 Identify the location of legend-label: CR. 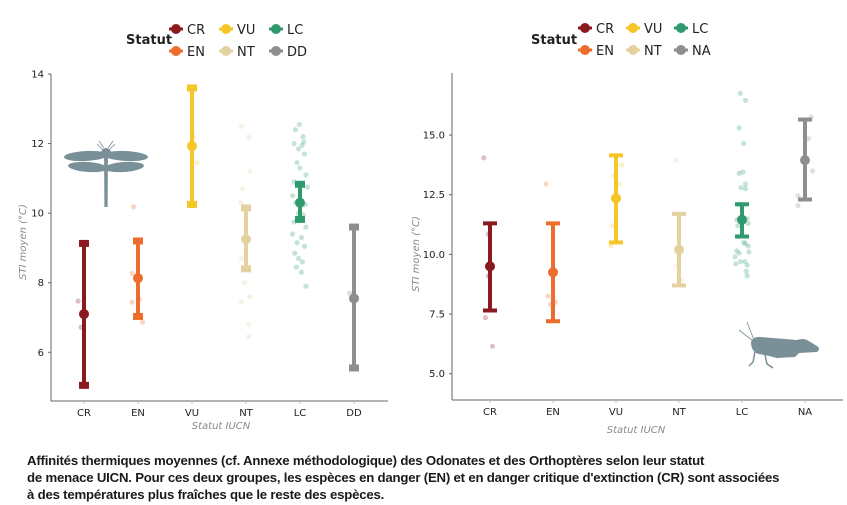
(605, 29).